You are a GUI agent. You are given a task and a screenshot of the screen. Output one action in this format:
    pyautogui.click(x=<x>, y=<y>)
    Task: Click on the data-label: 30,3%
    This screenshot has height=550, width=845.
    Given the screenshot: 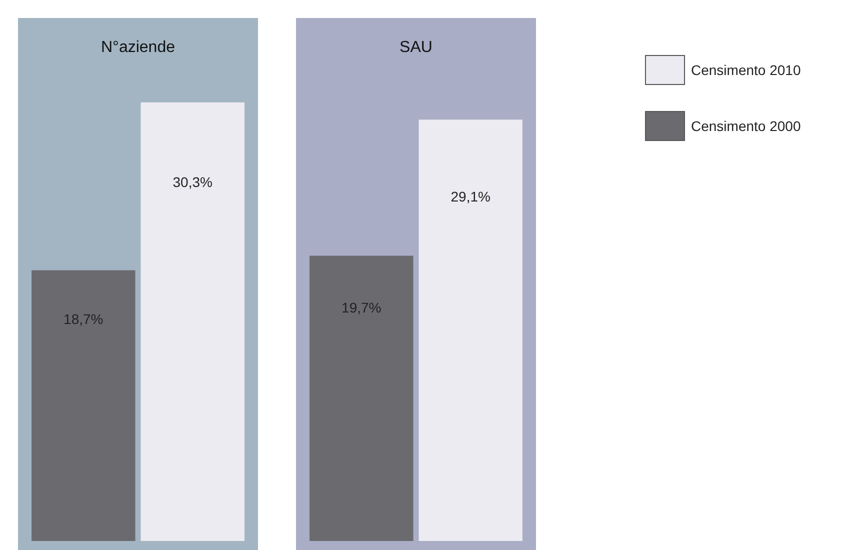 What is the action you would take?
    pyautogui.click(x=192, y=182)
    